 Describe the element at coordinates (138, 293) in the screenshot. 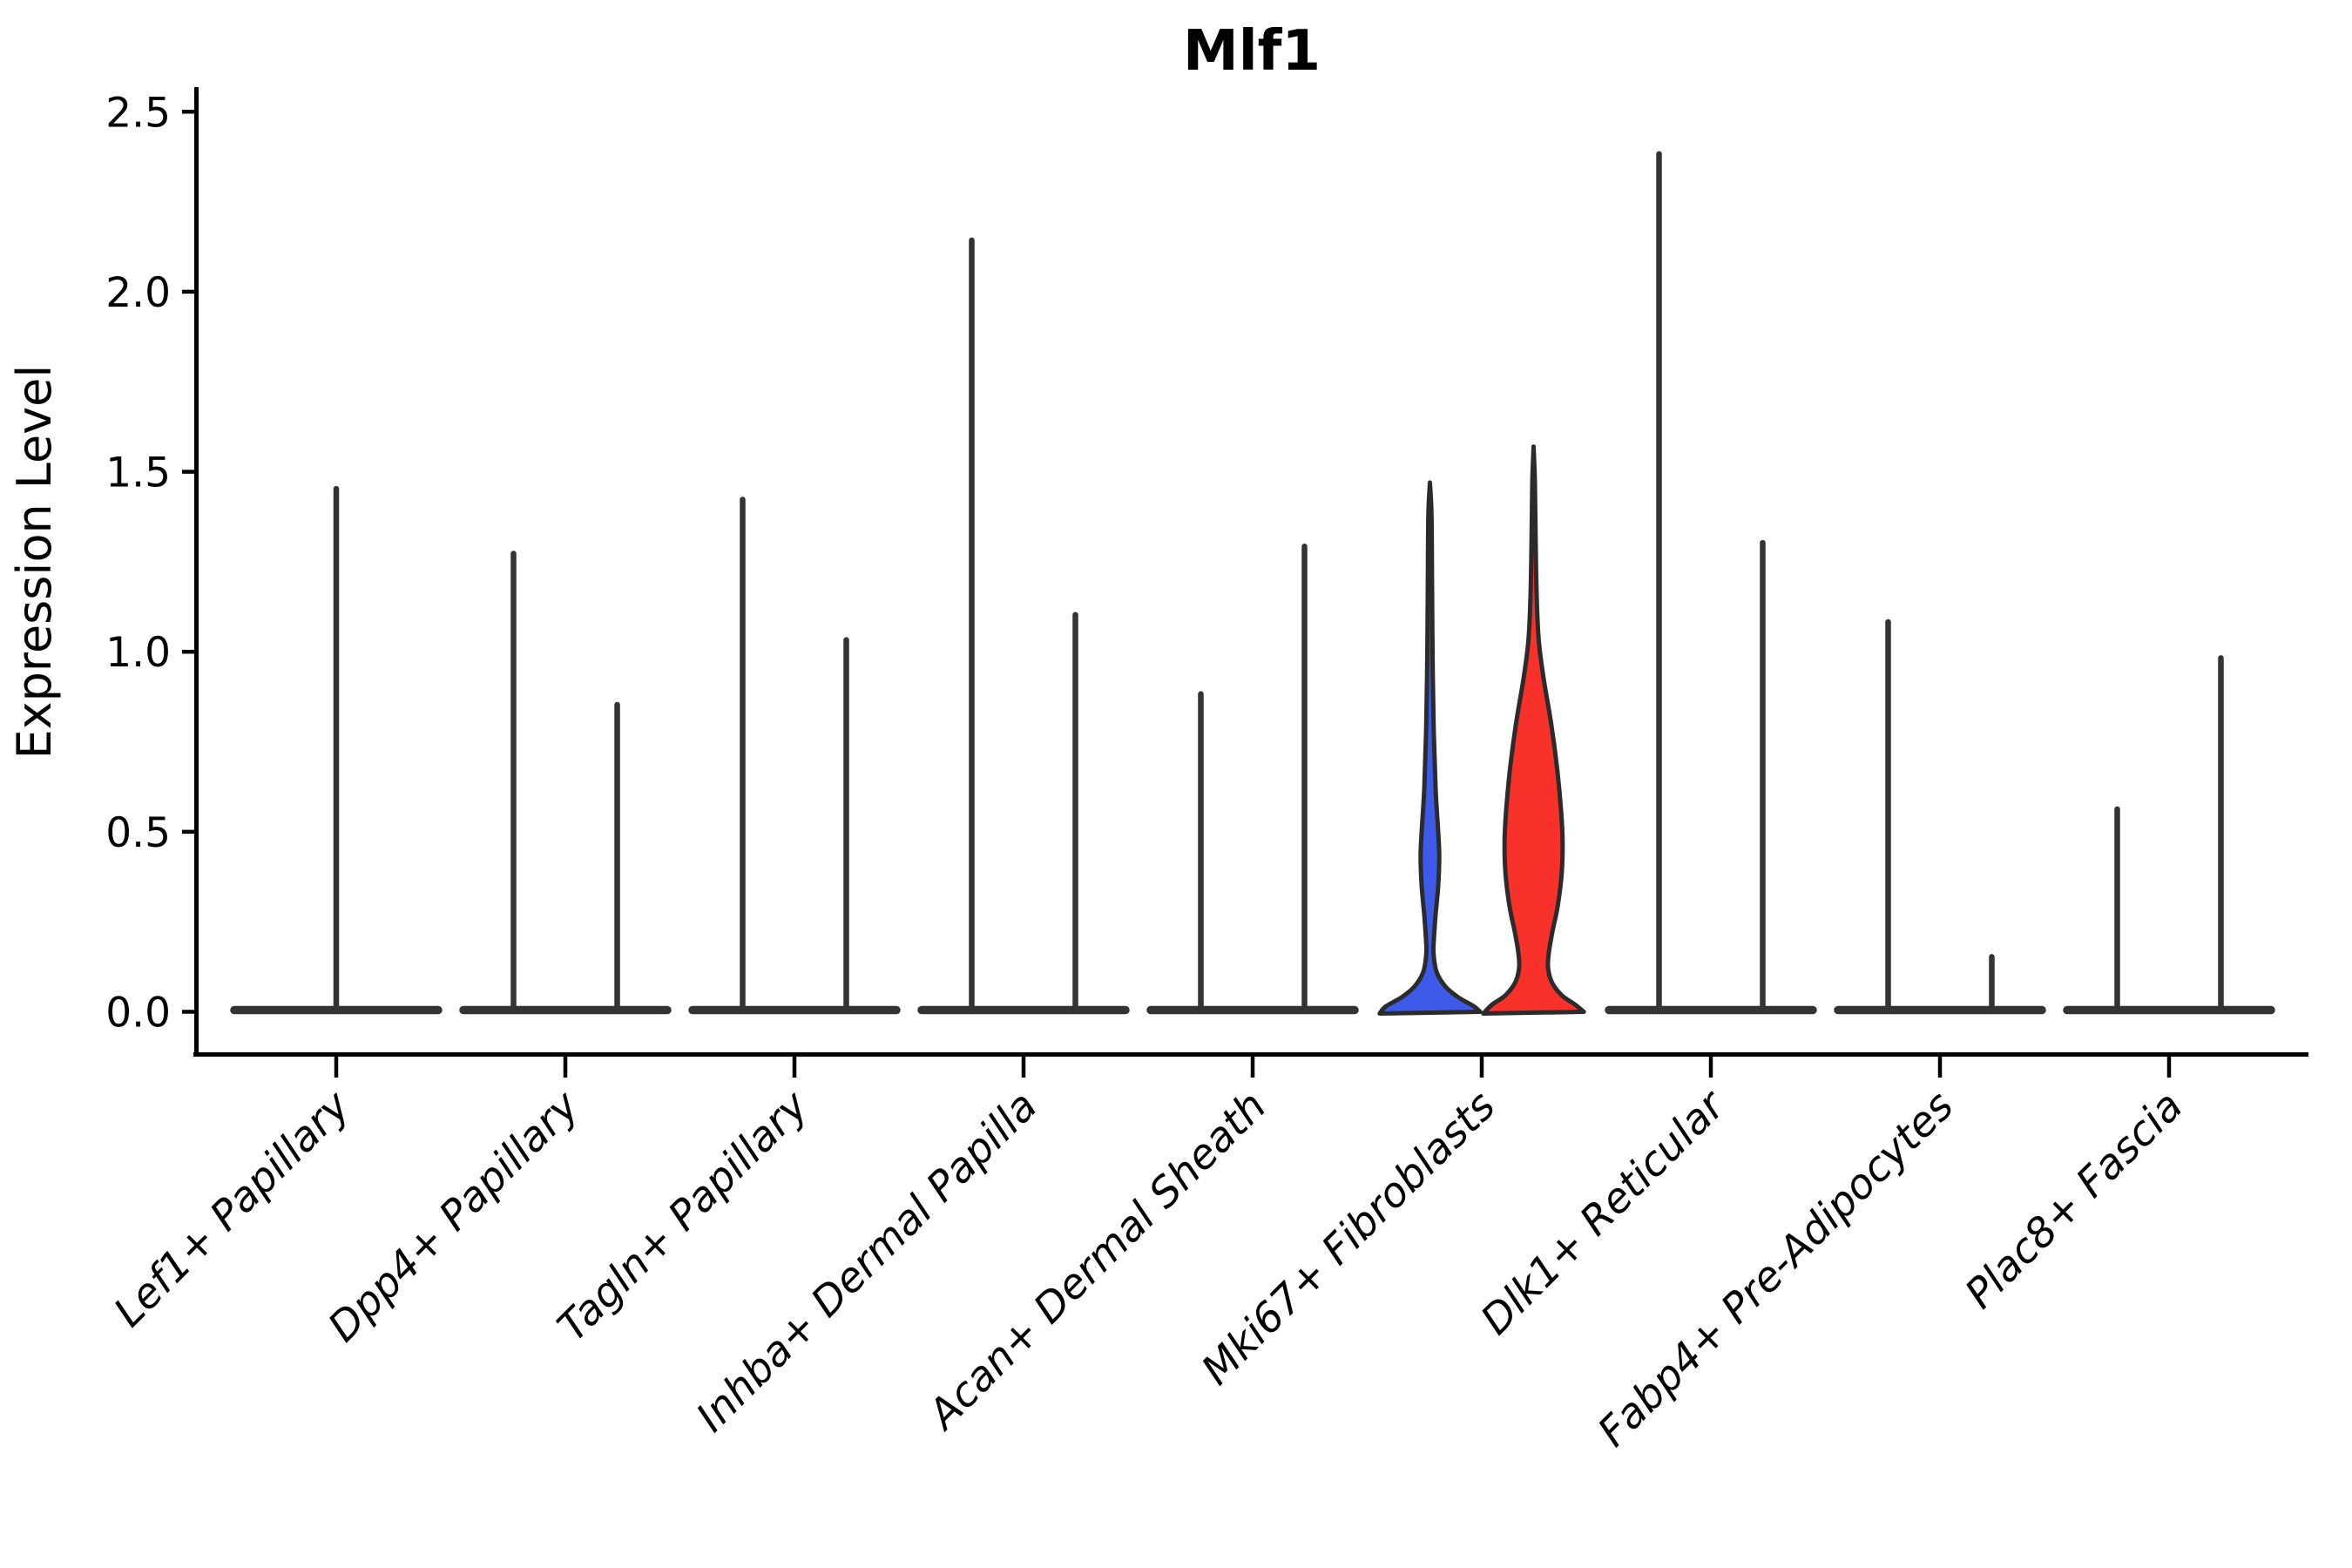

I see `y-tick-label: 2.0` at that location.